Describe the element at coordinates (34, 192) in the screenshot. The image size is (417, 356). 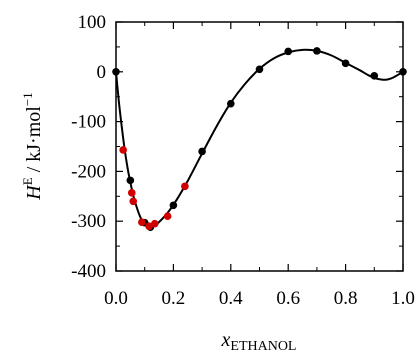
I see `y-axis-title-main: H` at that location.